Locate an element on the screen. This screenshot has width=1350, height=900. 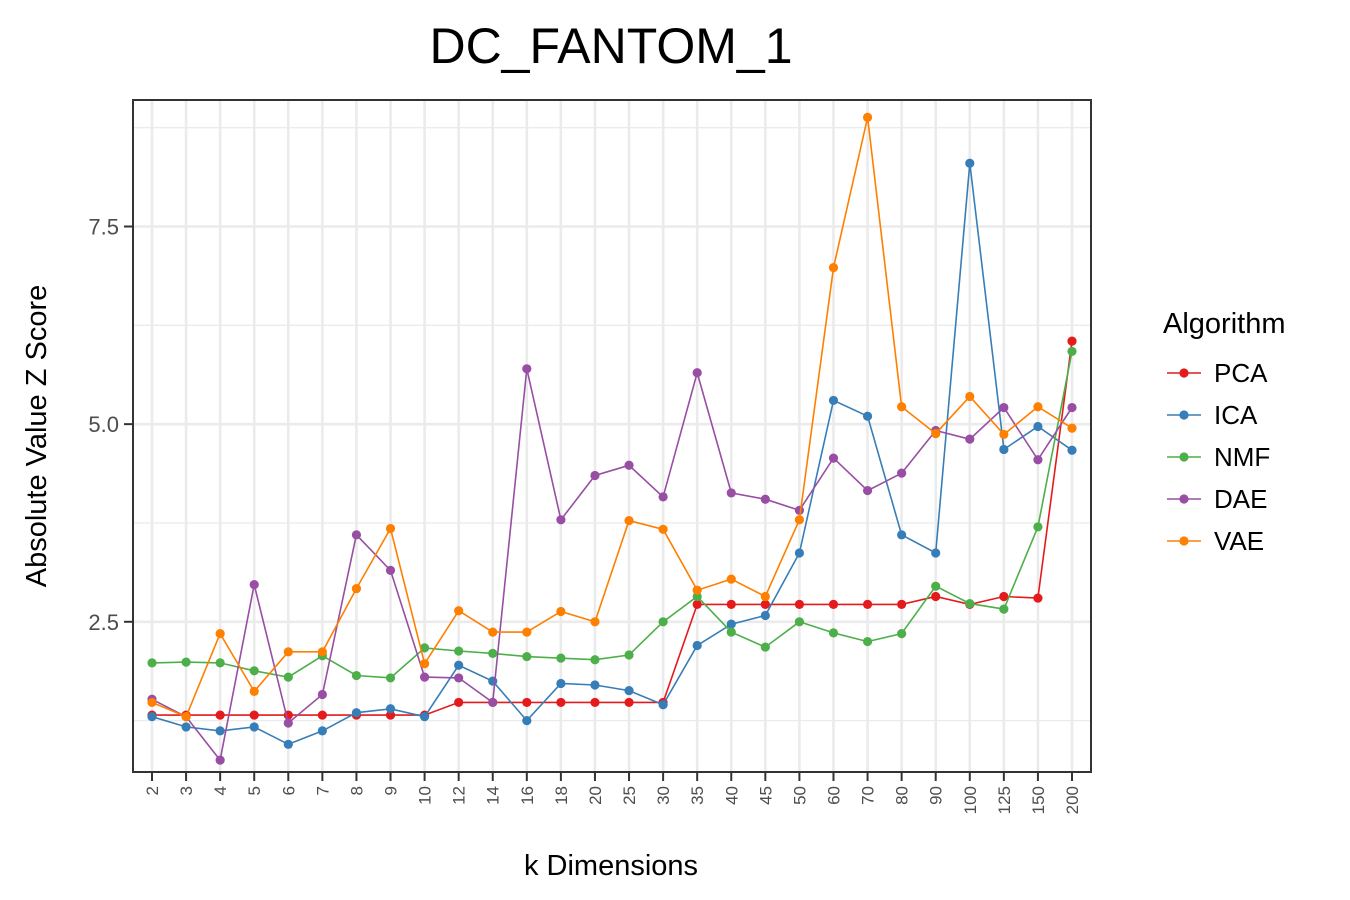
x-axis-title: k Dimensions is located at coordinates (611, 866).